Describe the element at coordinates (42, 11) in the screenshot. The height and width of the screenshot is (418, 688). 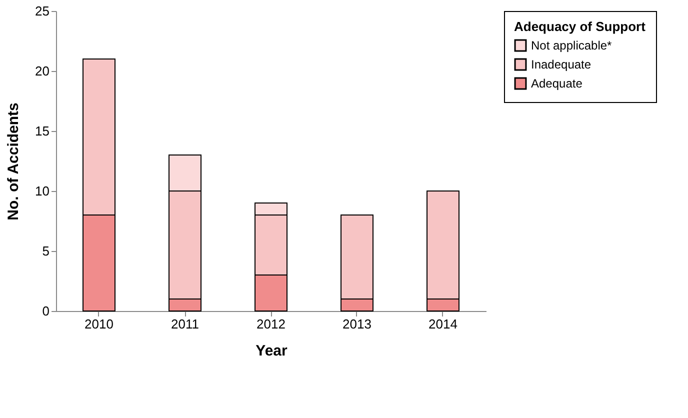
I see `y-tick-label: 25` at that location.